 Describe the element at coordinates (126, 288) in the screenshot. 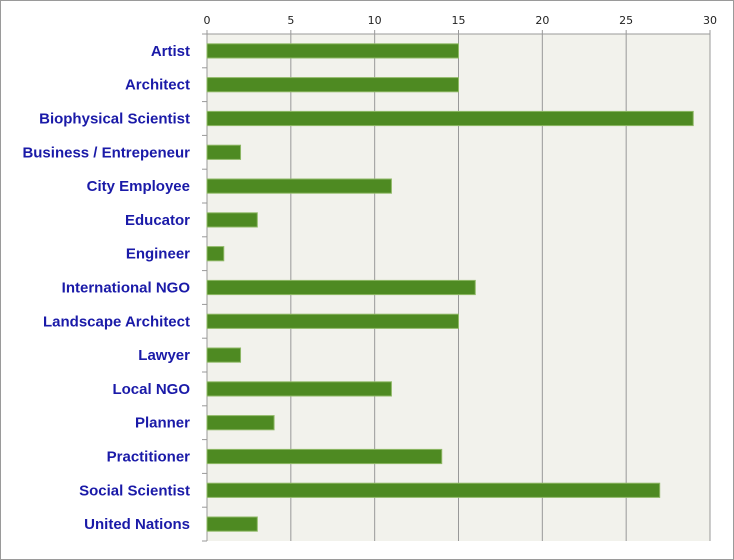

I see `category-label: International NGO` at that location.